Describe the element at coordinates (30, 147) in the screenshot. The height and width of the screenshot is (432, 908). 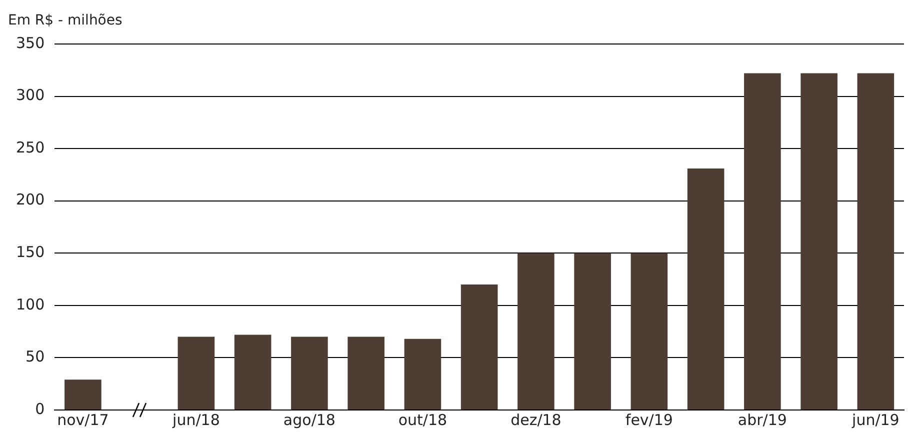
I see `y-tick-label: 250` at that location.